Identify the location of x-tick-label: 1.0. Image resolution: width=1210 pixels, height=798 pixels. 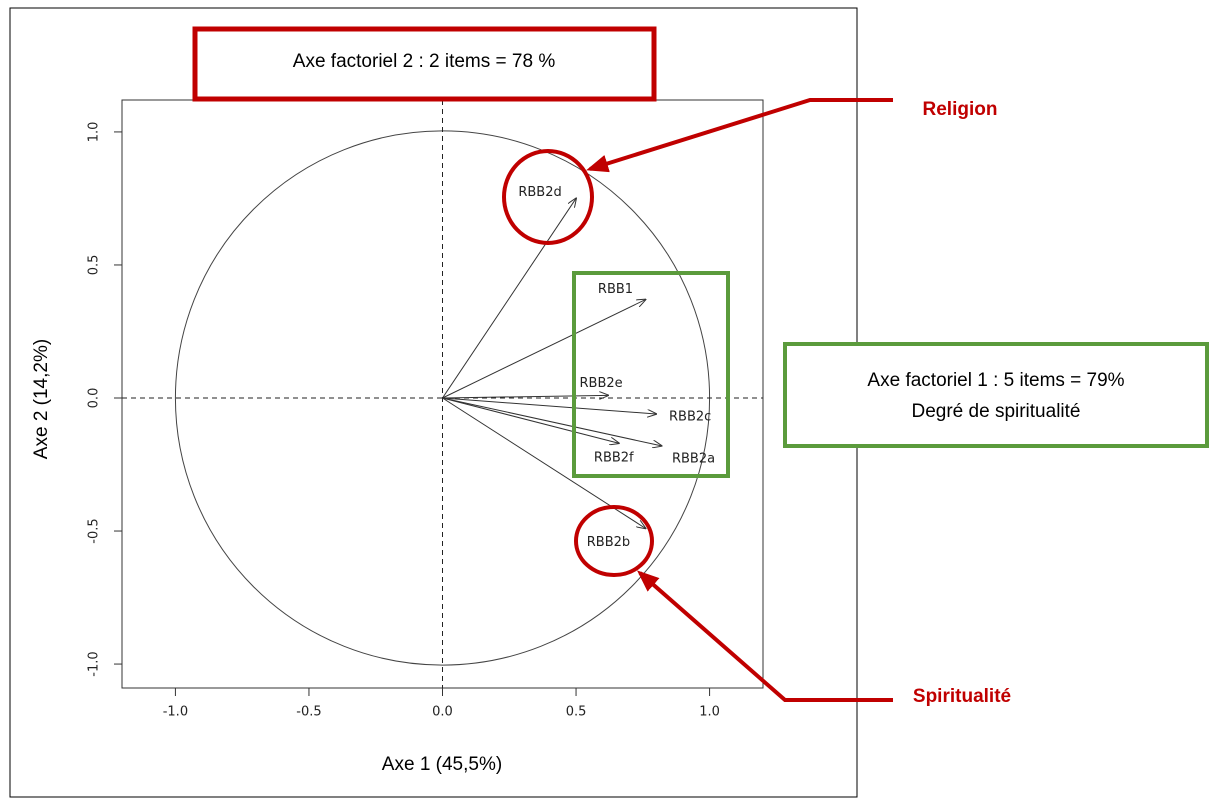
(709, 712).